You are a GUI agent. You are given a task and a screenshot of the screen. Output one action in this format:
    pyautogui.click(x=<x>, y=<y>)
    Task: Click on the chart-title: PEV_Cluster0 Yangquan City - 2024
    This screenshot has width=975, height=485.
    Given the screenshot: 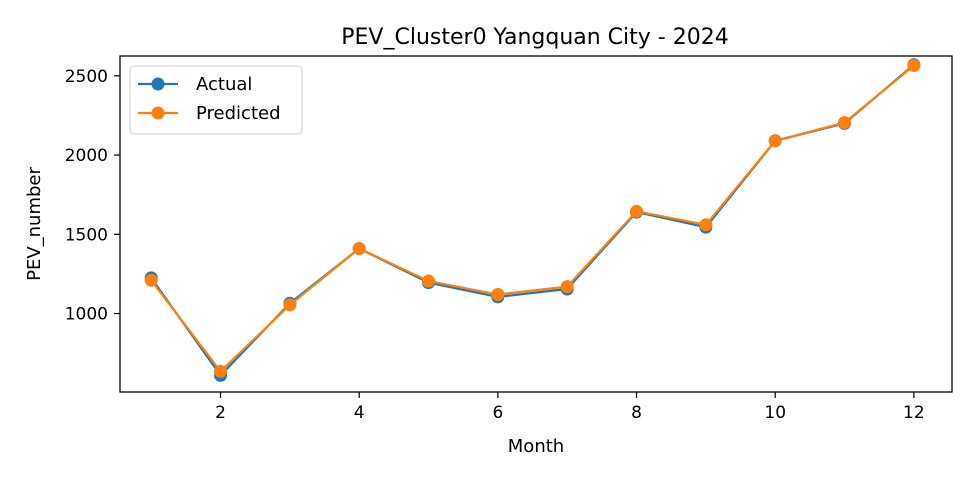 What is the action you would take?
    pyautogui.click(x=534, y=37)
    